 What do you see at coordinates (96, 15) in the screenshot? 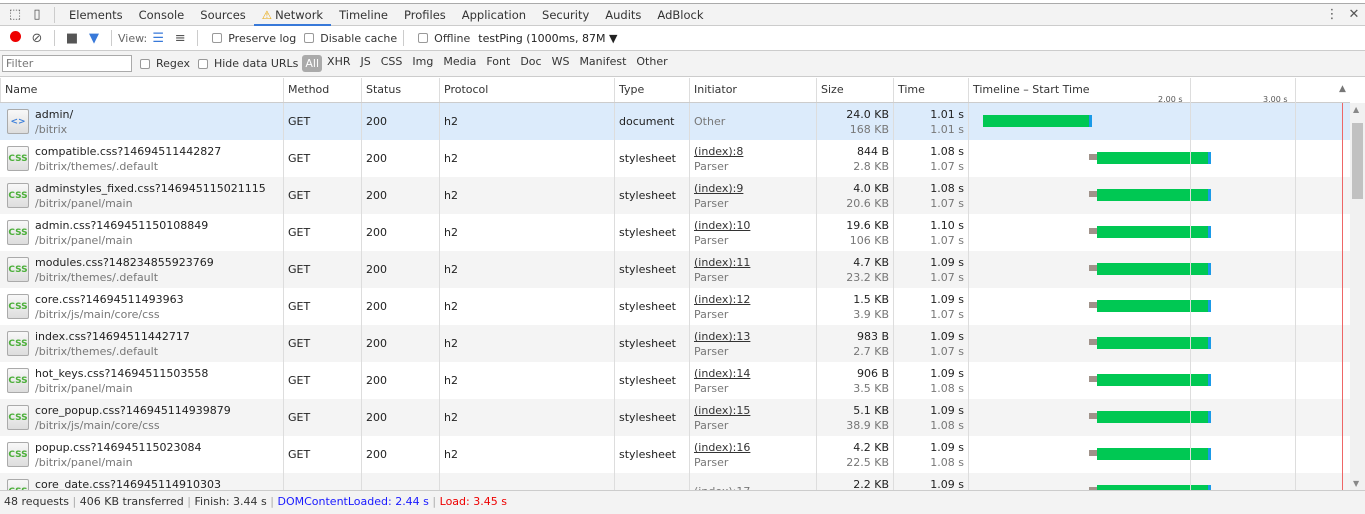
I see `tab-elements: Elements` at bounding box center [96, 15].